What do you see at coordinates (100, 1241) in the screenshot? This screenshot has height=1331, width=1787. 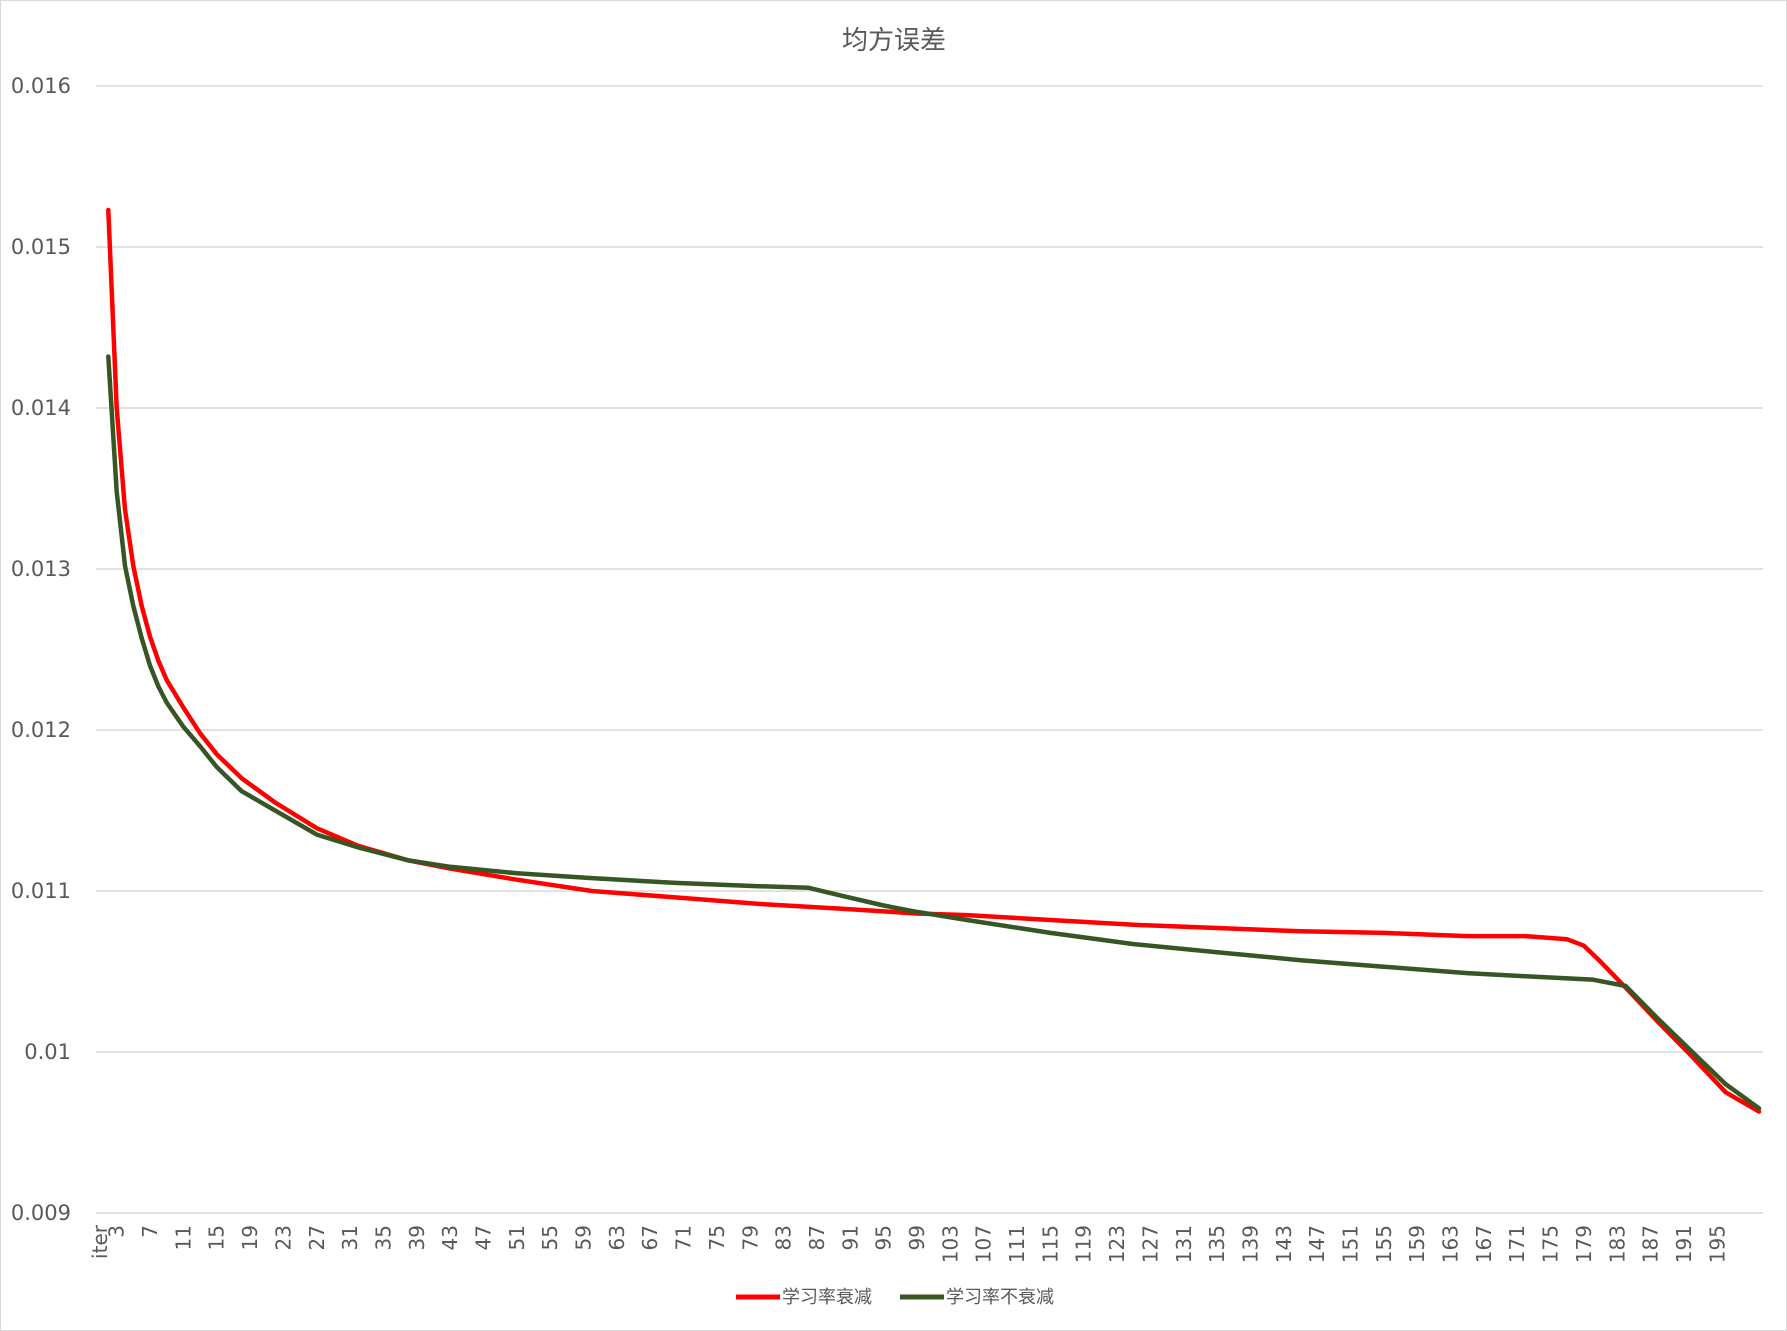 I see `x-tick-label: iter` at bounding box center [100, 1241].